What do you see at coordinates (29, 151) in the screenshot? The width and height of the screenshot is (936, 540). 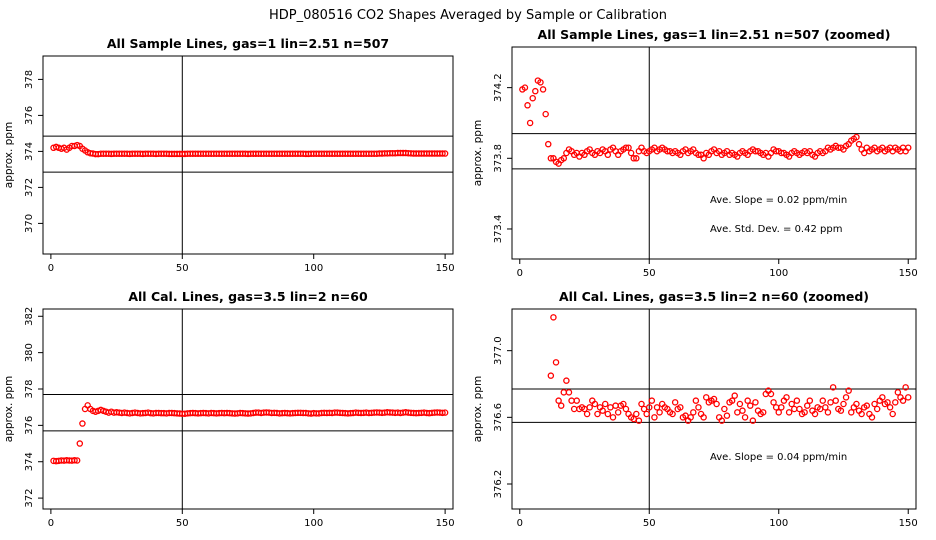 I see `y-tick-label: 374` at bounding box center [29, 151].